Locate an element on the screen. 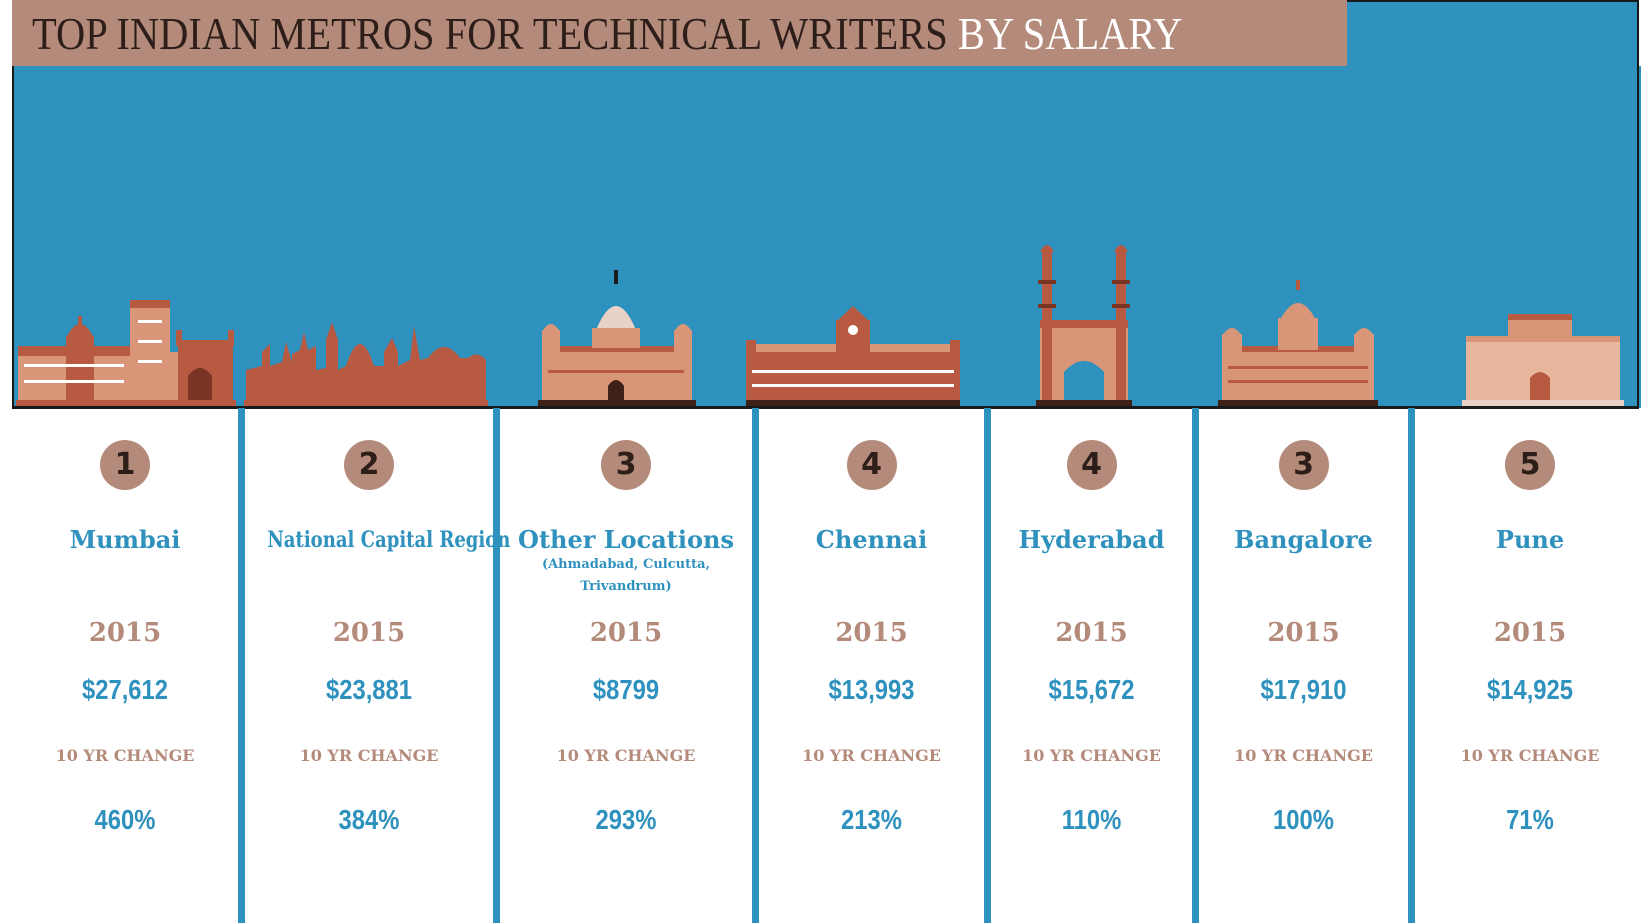  chennai-central-icon is located at coordinates (853, 356).